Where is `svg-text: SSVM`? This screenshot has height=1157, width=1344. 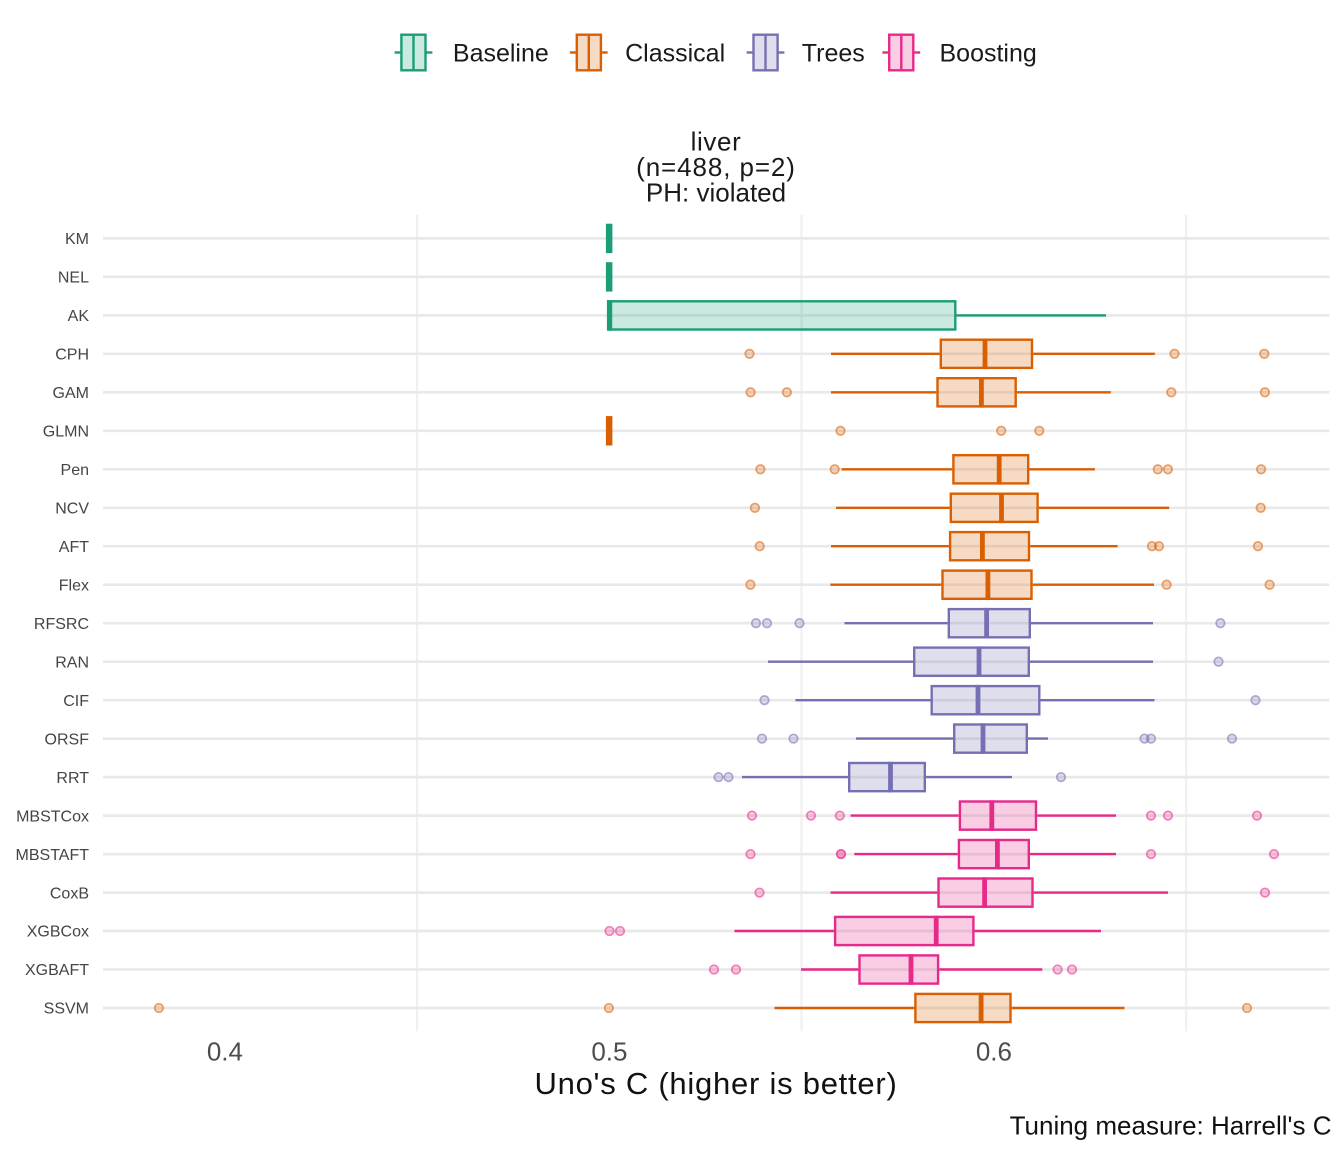 svg-text: SSVM is located at coordinates (66, 1009).